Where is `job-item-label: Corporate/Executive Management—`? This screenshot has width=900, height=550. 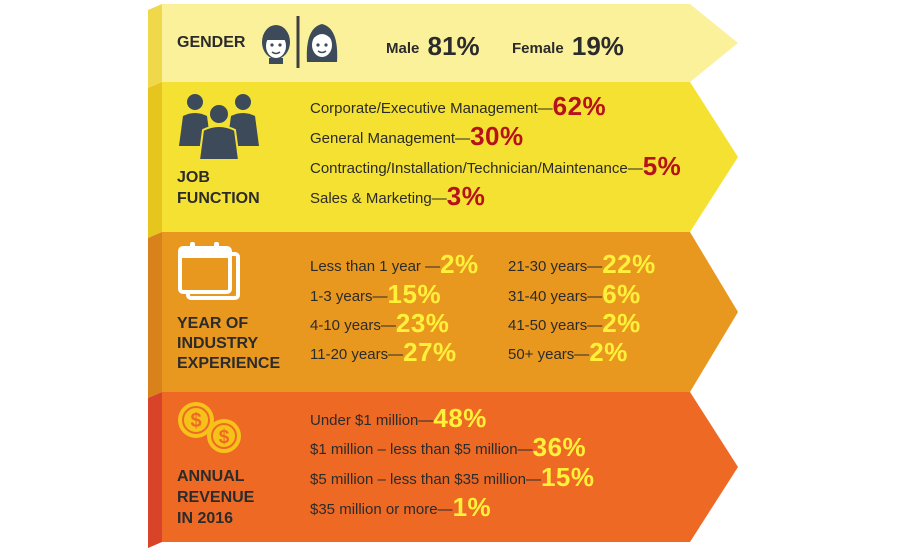 job-item-label: Corporate/Executive Management— is located at coordinates (431, 108).